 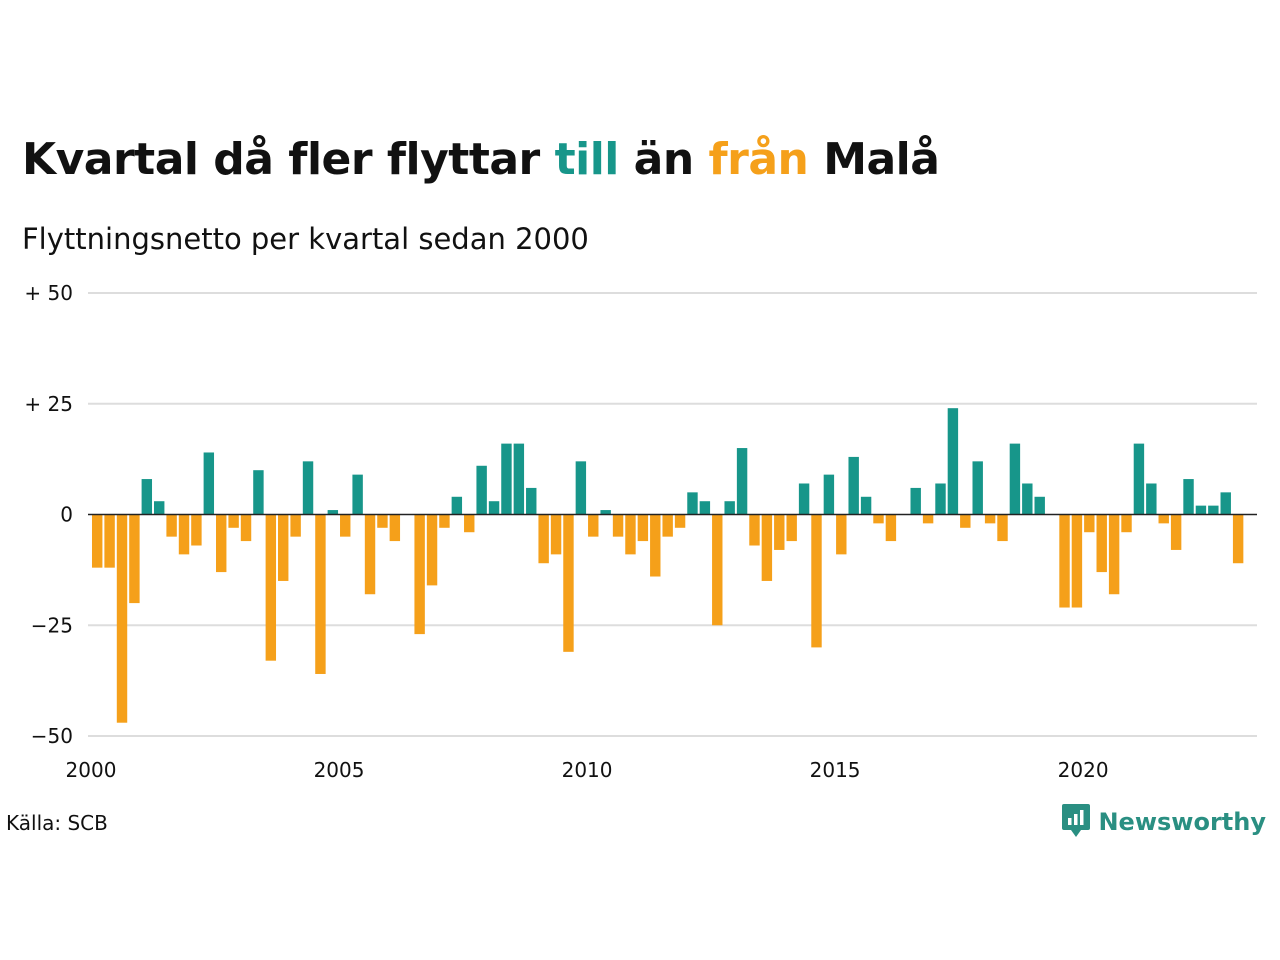 I want to click on x-tick-label: 2005, so click(x=339, y=769).